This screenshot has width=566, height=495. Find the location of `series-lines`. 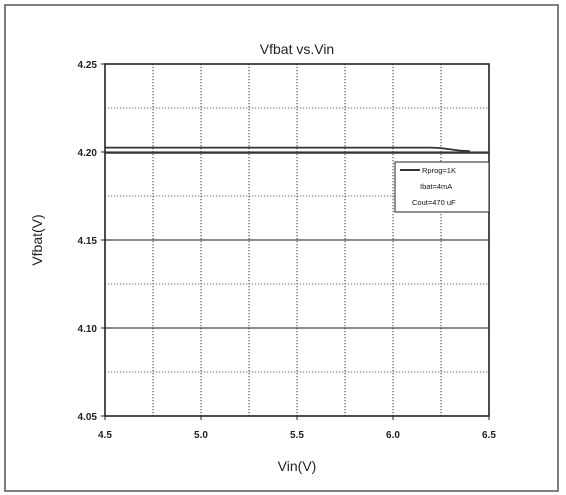

series-lines is located at coordinates (297, 150).